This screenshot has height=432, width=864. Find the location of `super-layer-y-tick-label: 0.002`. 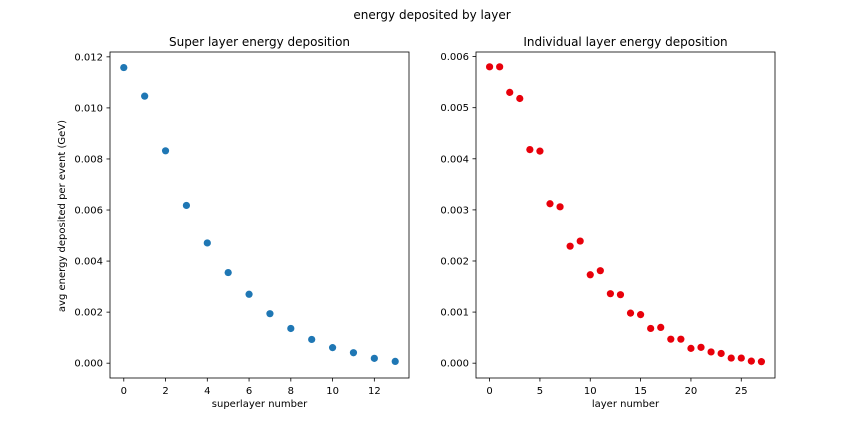

super-layer-y-tick-label: 0.002 is located at coordinates (88, 313).